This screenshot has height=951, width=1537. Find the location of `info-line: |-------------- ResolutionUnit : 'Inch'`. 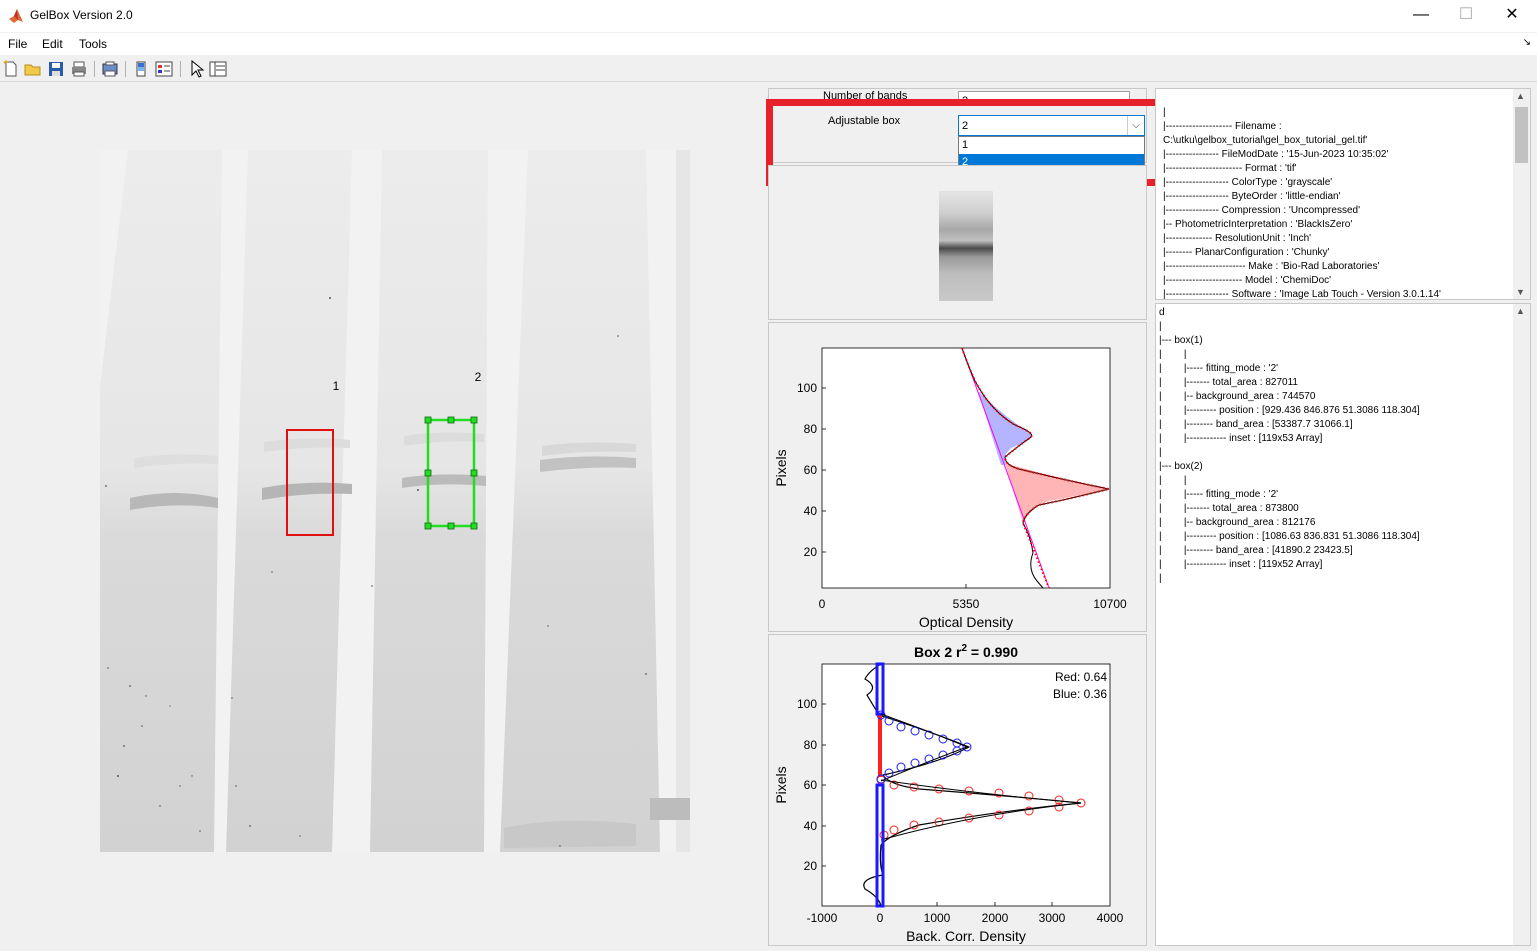

info-line: |-------------- ResolutionUnit : 'Inch' is located at coordinates (1237, 238).